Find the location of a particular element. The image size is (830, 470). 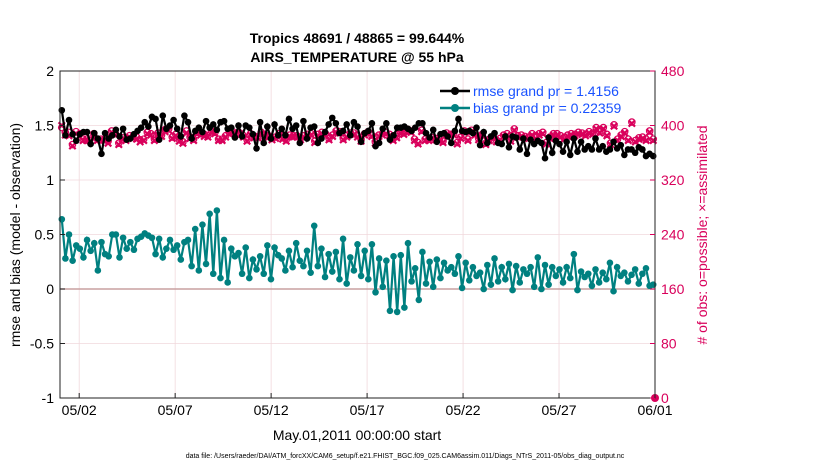

x-tick-label: 05/27 is located at coordinates (559, 410).